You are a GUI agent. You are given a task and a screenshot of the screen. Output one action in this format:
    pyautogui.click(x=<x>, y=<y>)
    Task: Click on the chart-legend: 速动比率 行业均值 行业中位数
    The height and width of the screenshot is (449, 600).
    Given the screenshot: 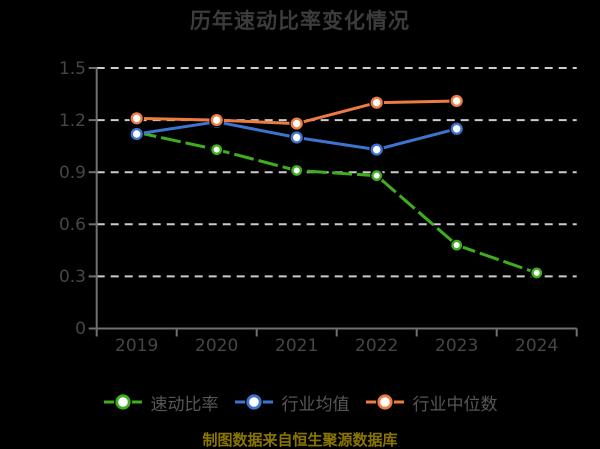 What is the action you would take?
    pyautogui.click(x=300, y=402)
    